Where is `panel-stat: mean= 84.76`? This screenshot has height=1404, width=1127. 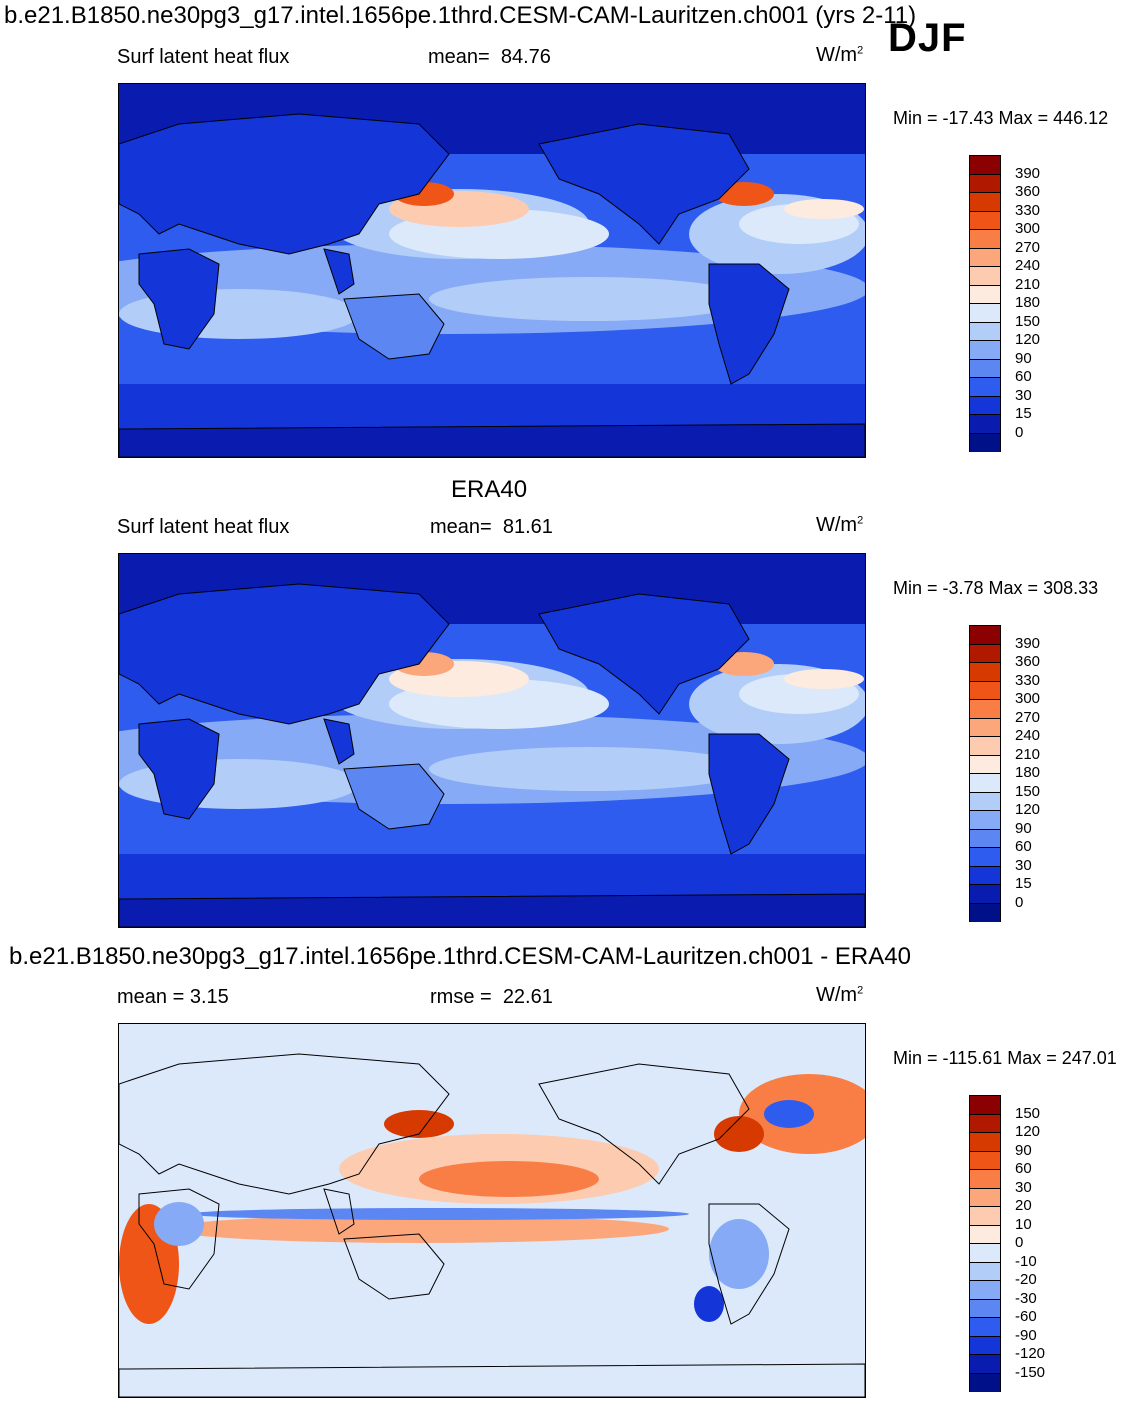
panel-stat: mean= 84.76 is located at coordinates (489, 57).